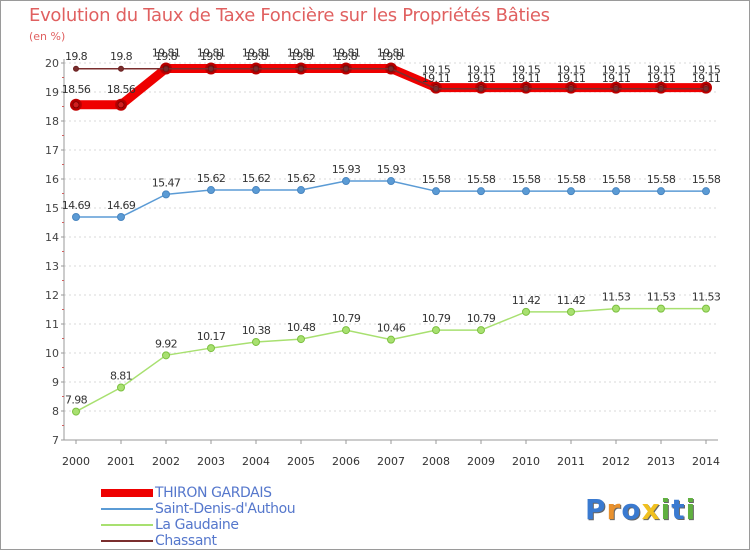 This screenshot has width=750, height=550. I want to click on x-tick-label: 2005, so click(301, 461).